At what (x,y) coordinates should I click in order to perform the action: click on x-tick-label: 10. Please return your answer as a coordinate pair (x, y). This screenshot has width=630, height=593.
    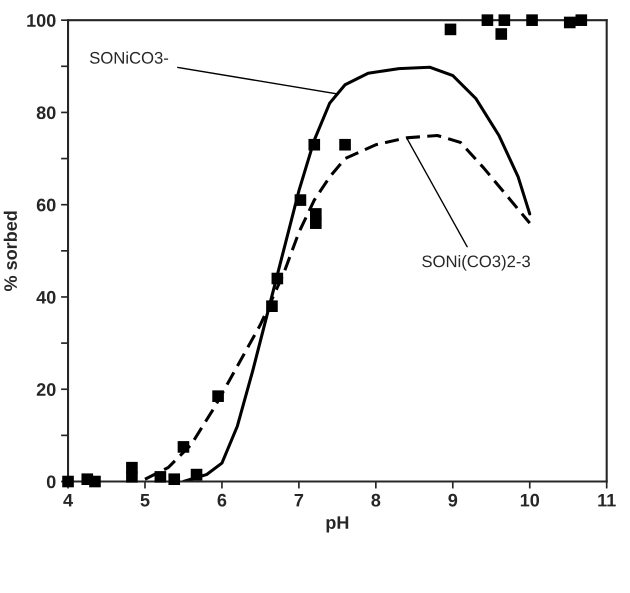
    Looking at the image, I should click on (530, 500).